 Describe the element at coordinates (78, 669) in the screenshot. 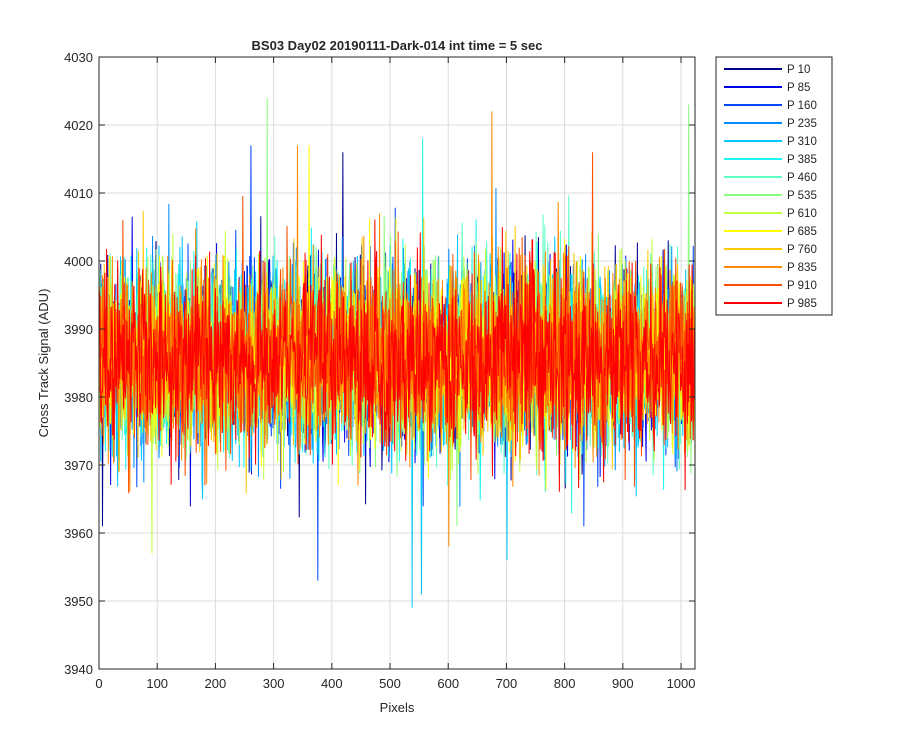

I see `y-tick-label: 3940` at that location.